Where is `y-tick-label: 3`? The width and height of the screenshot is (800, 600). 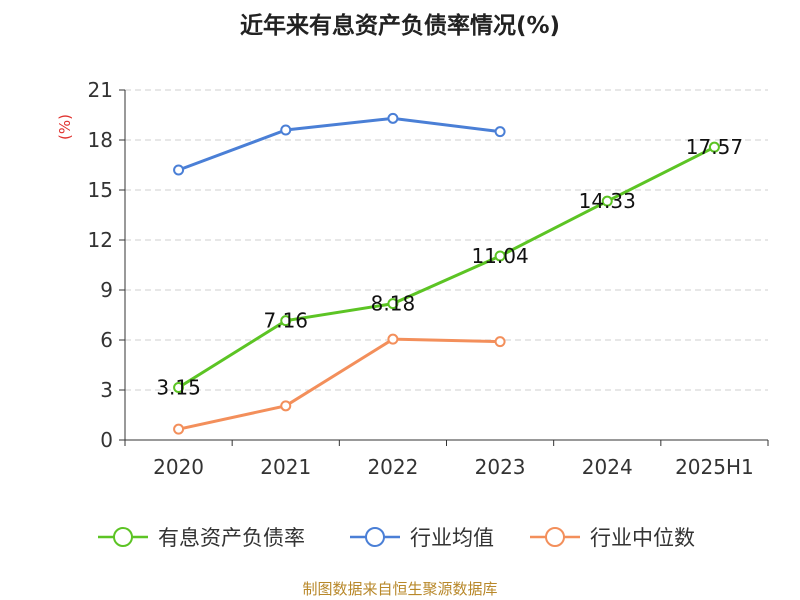
y-tick-label: 3 is located at coordinates (106, 390).